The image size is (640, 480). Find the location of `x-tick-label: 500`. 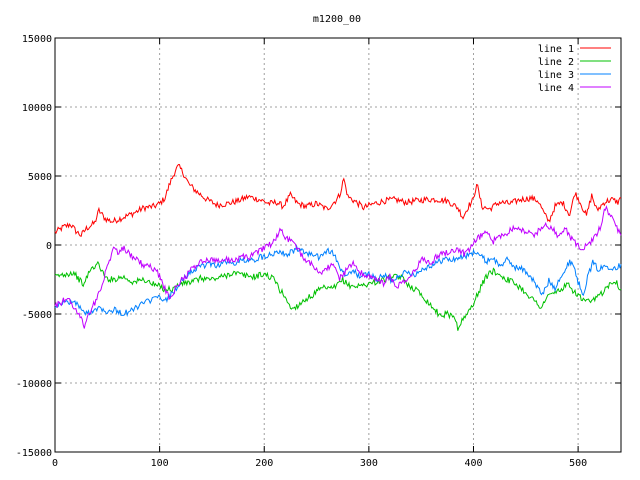

x-tick-label: 500 is located at coordinates (578, 463).